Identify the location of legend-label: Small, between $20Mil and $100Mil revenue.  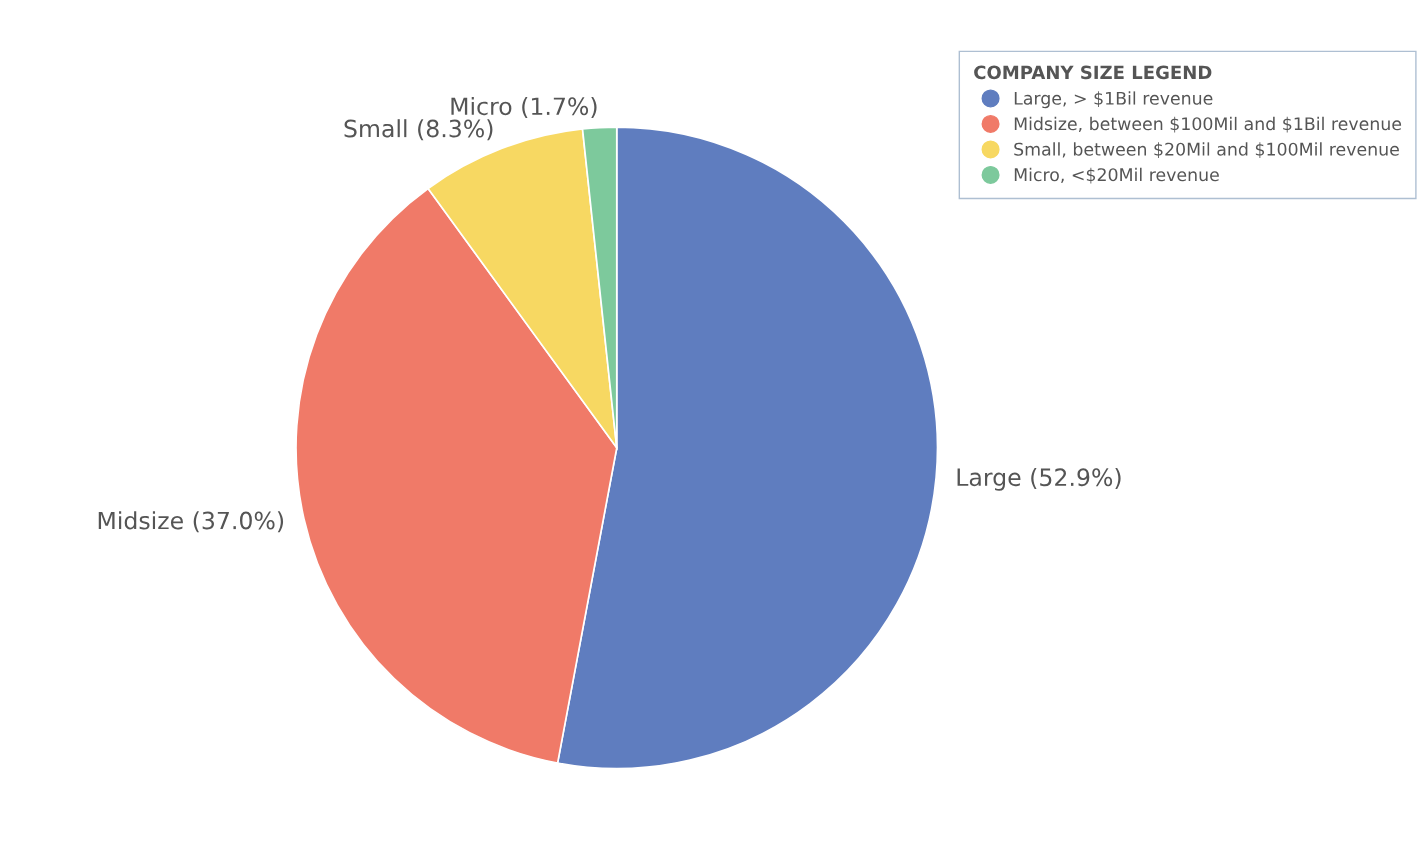
(1206, 150).